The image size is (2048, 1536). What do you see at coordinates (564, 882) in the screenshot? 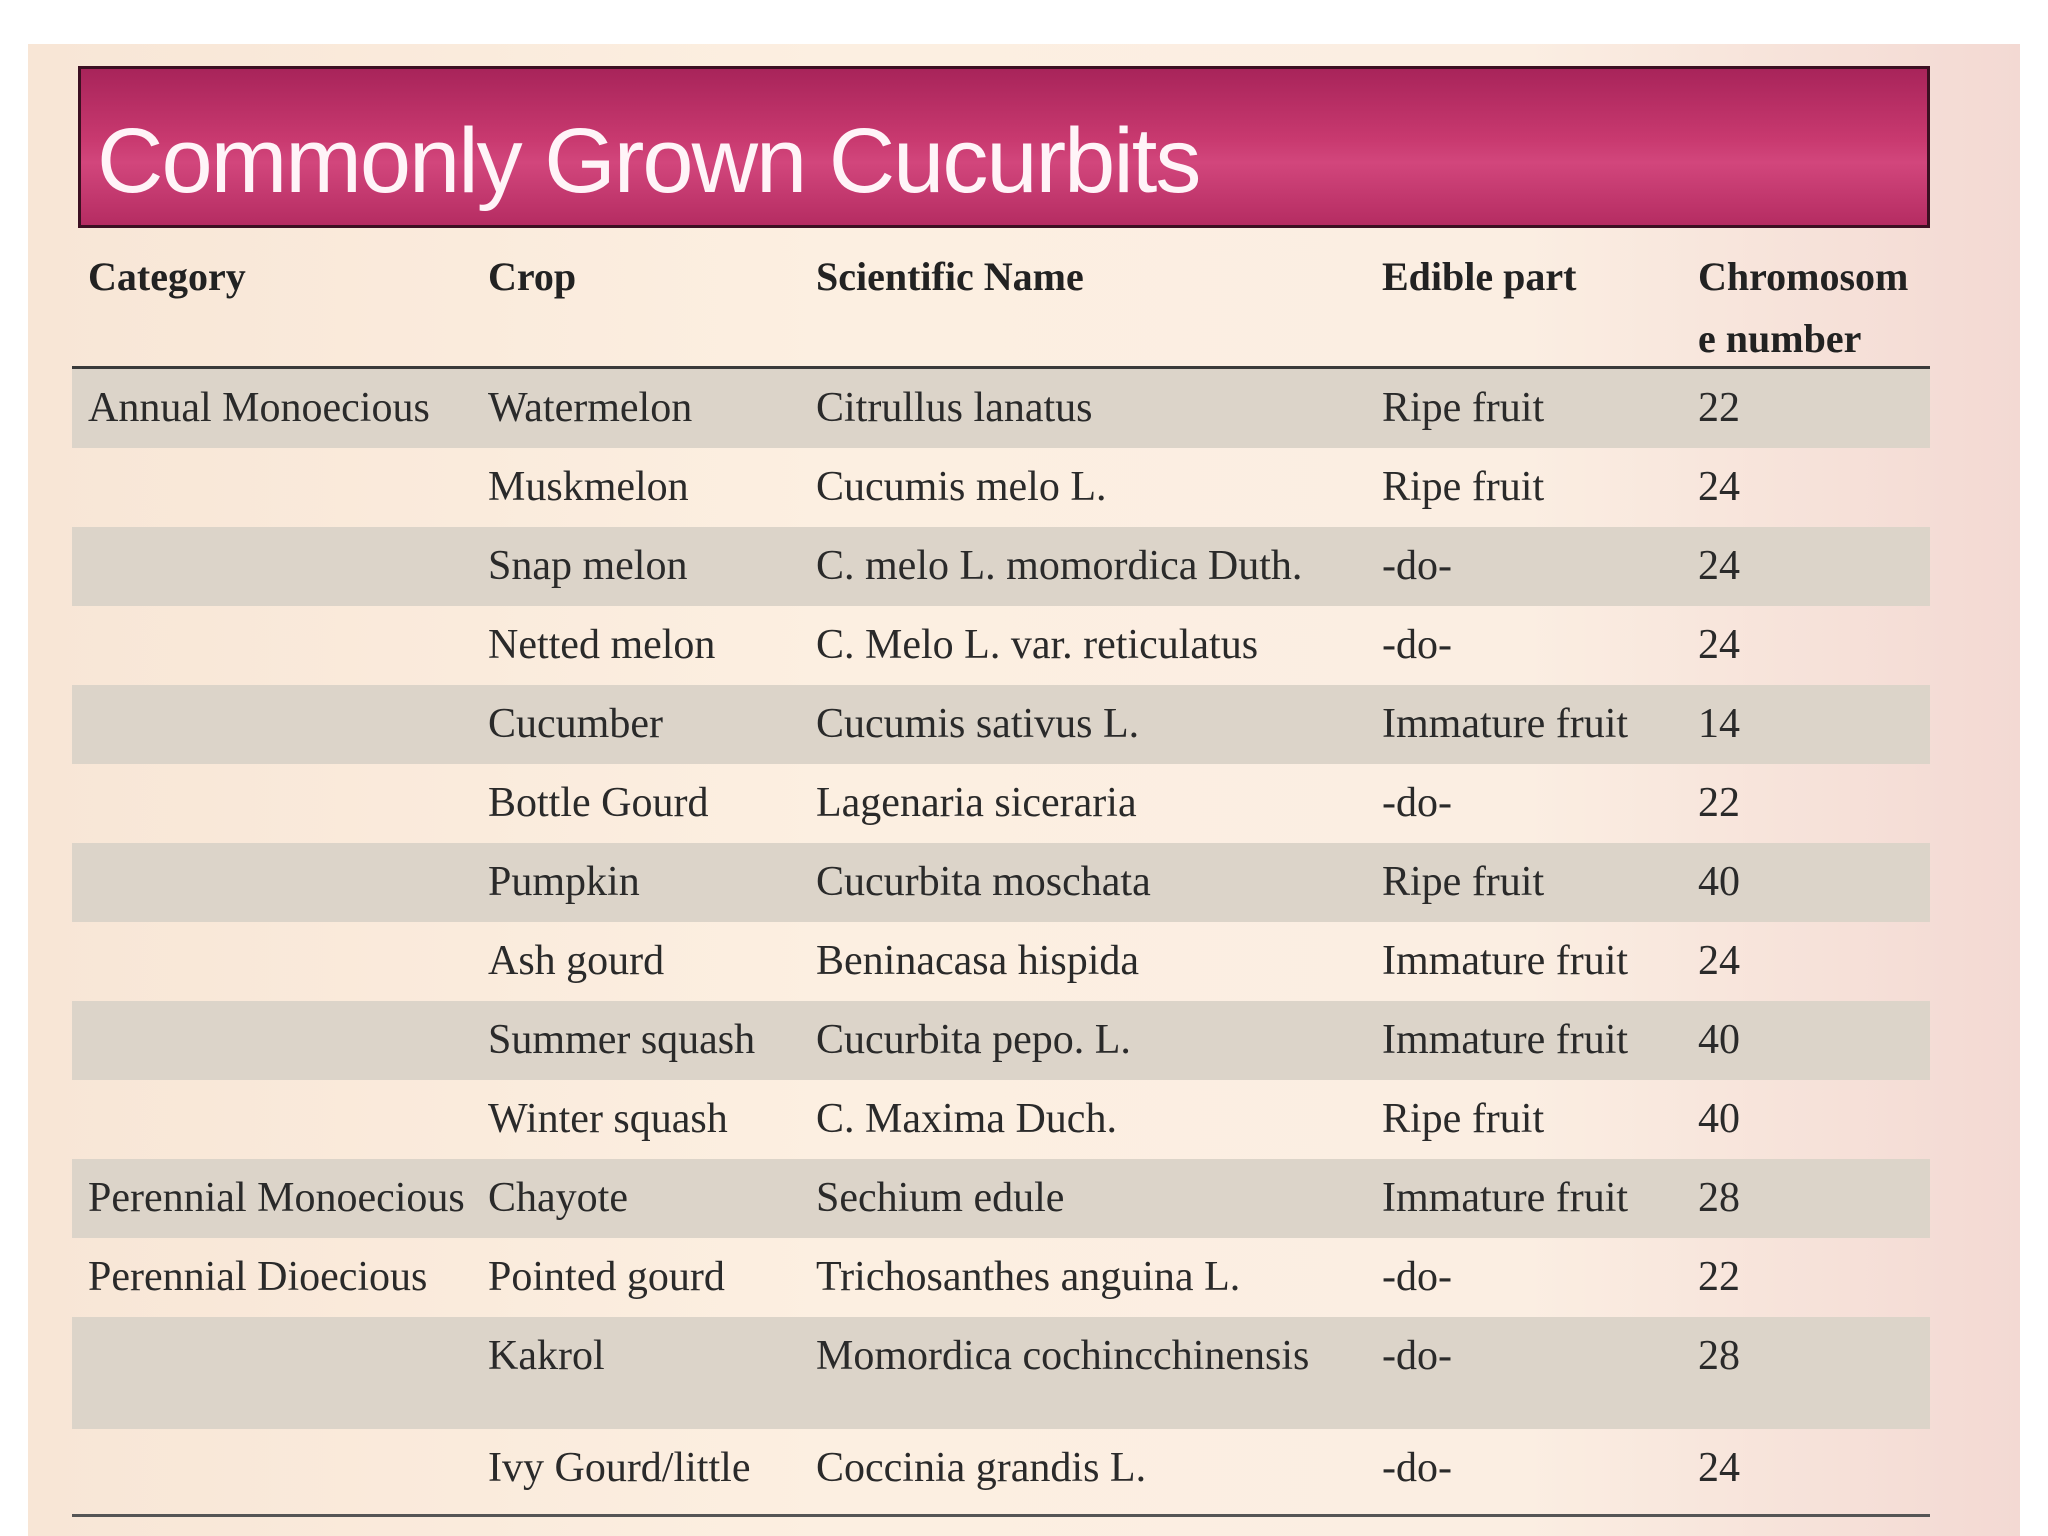
I see `cell-crop: Pumpkin` at bounding box center [564, 882].